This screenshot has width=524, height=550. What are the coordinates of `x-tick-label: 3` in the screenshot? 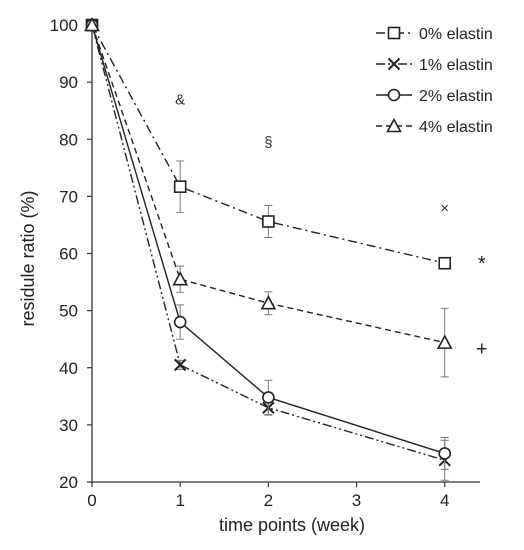 It's located at (356, 500).